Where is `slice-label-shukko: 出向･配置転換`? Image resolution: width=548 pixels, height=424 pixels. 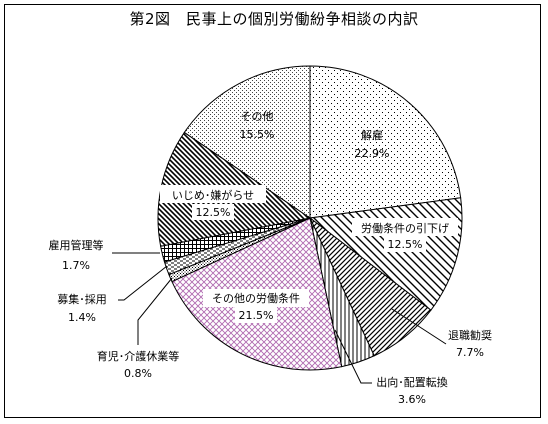
slice-label-shukko: 出向･配置転換 is located at coordinates (412, 382).